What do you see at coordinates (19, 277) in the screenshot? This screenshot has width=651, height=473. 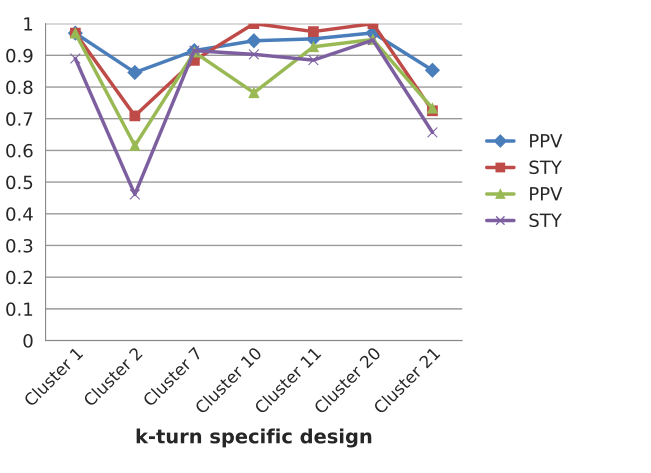 I see `y-tick-label: 0.2` at bounding box center [19, 277].